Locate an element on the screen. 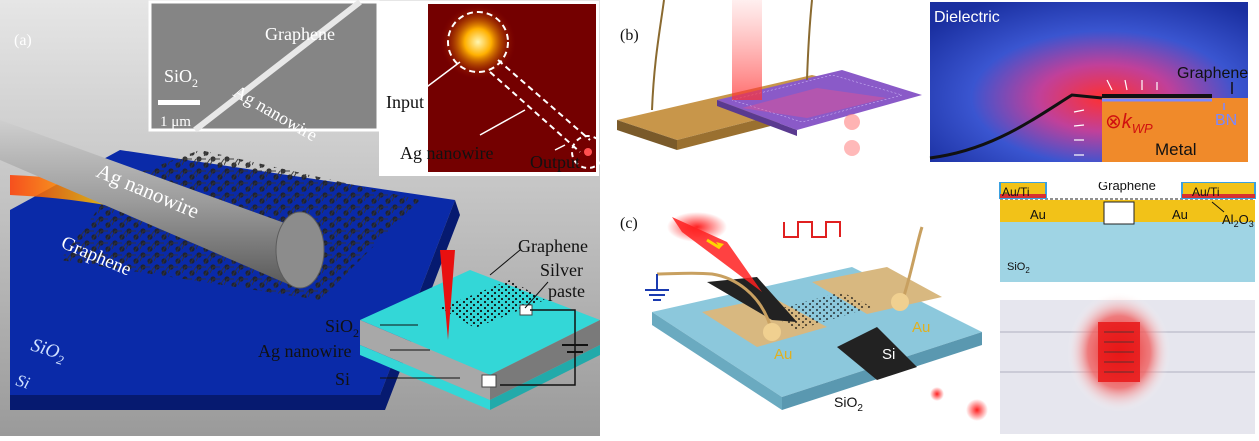 The image size is (1259, 441). sem-inset: Graphene Ag nanowire SiO2 1 μm is located at coordinates (264, 72).